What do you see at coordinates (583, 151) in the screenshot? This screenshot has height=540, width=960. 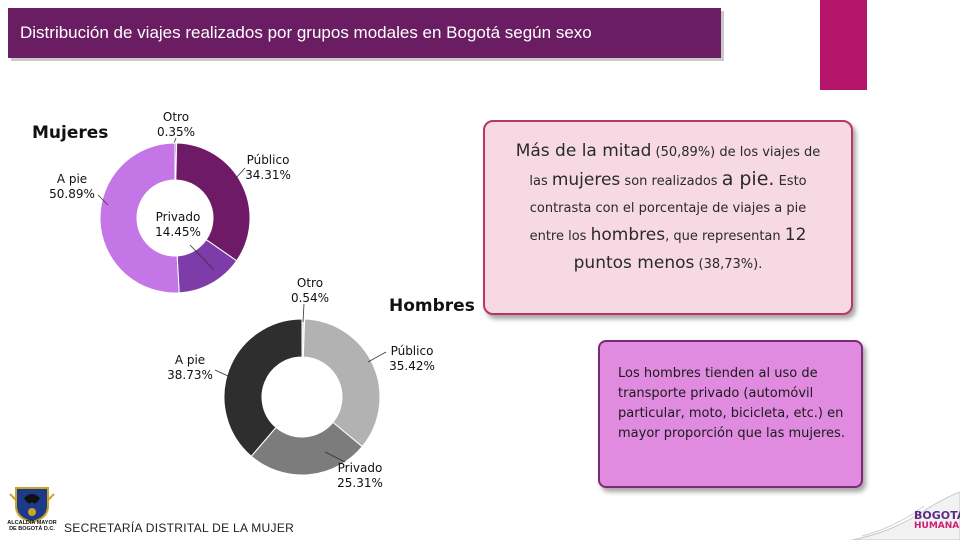 I see `women-callout-highlight-1: Más de la mitad` at bounding box center [583, 151].